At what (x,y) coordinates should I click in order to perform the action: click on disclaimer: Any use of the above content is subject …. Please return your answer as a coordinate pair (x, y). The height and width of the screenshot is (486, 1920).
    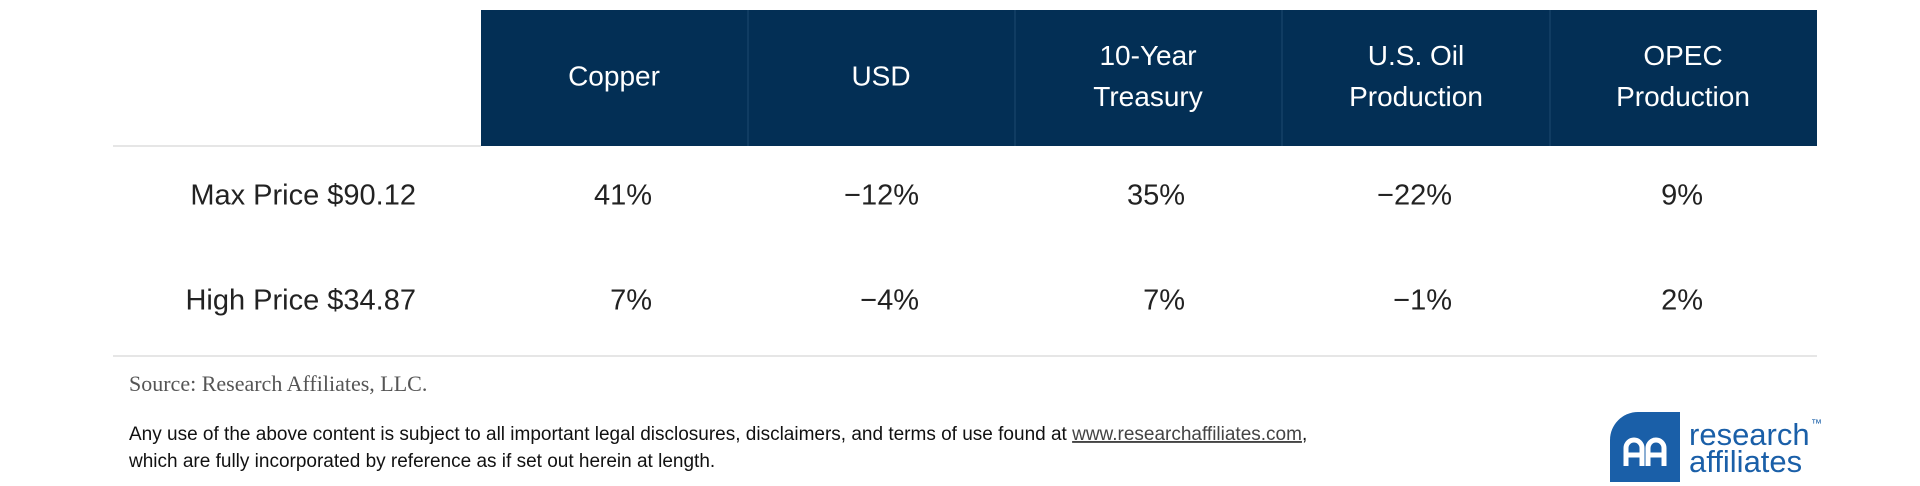
    Looking at the image, I should click on (718, 434).